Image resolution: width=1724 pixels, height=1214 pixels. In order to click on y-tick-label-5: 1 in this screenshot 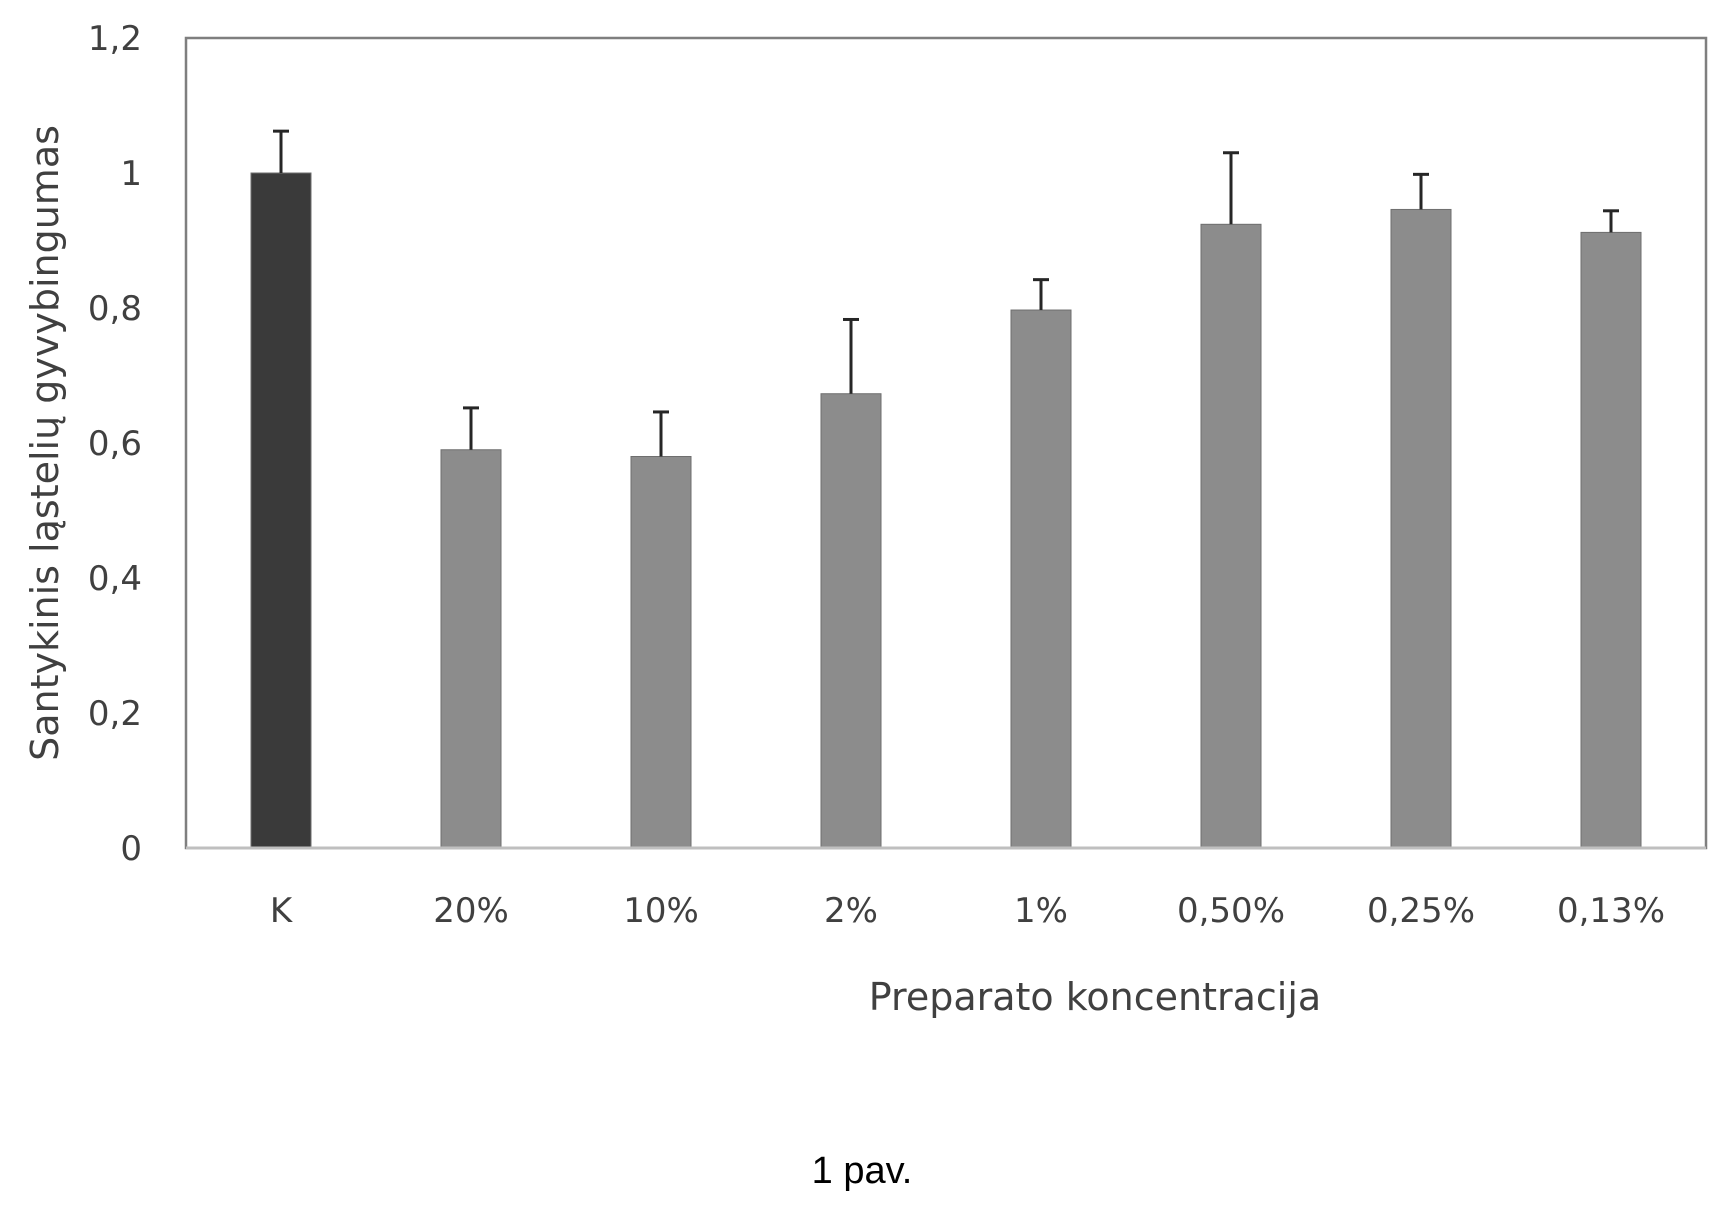, I will do `click(131, 174)`.